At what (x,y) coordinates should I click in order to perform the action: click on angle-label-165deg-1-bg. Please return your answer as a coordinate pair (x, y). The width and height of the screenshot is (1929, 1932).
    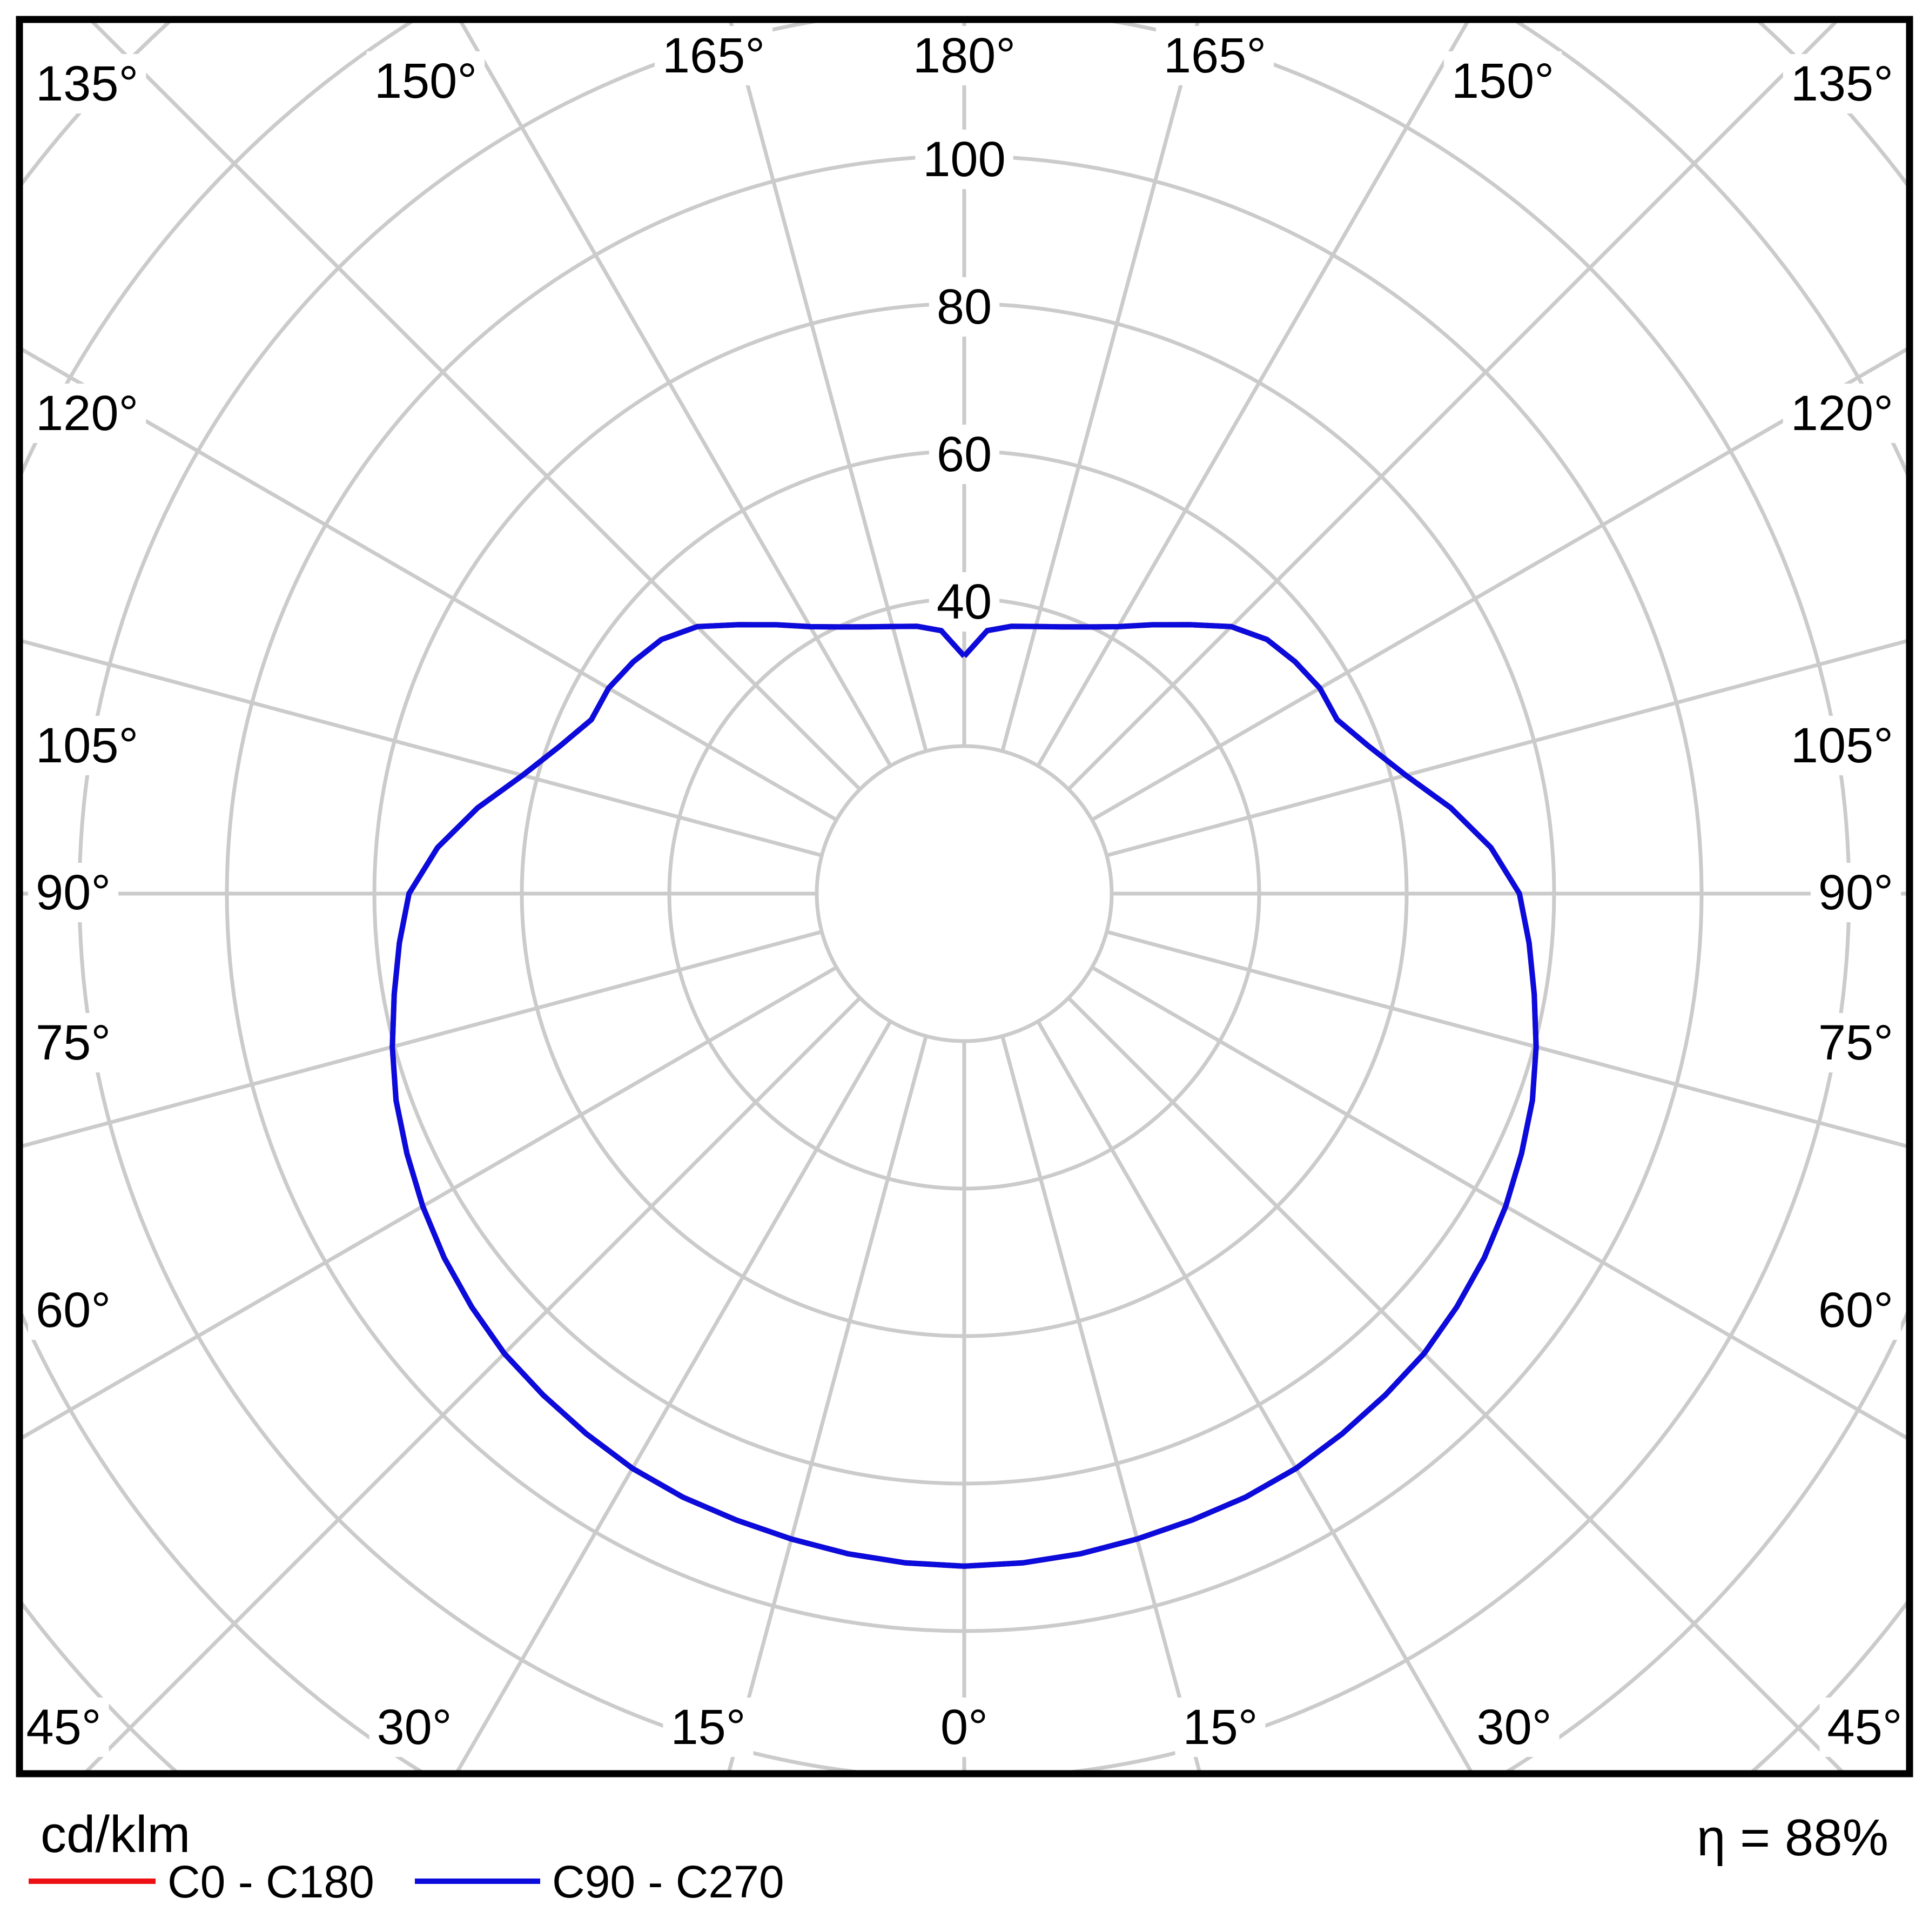
    Looking at the image, I should click on (714, 56).